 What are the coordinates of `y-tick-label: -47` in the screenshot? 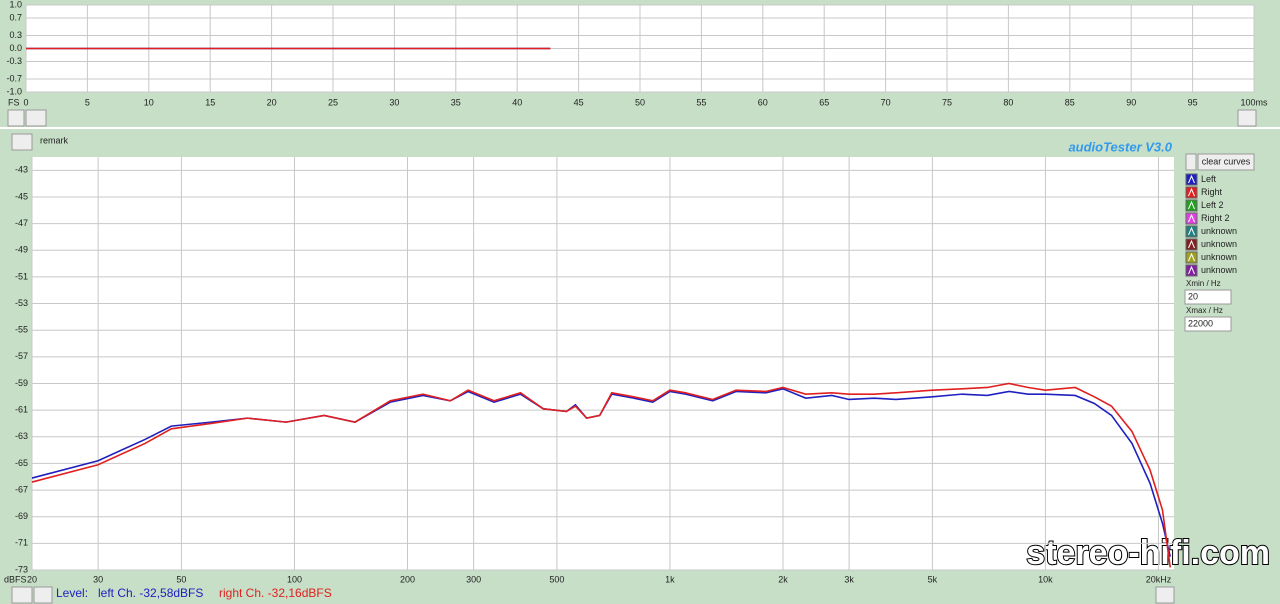 It's located at (21, 223).